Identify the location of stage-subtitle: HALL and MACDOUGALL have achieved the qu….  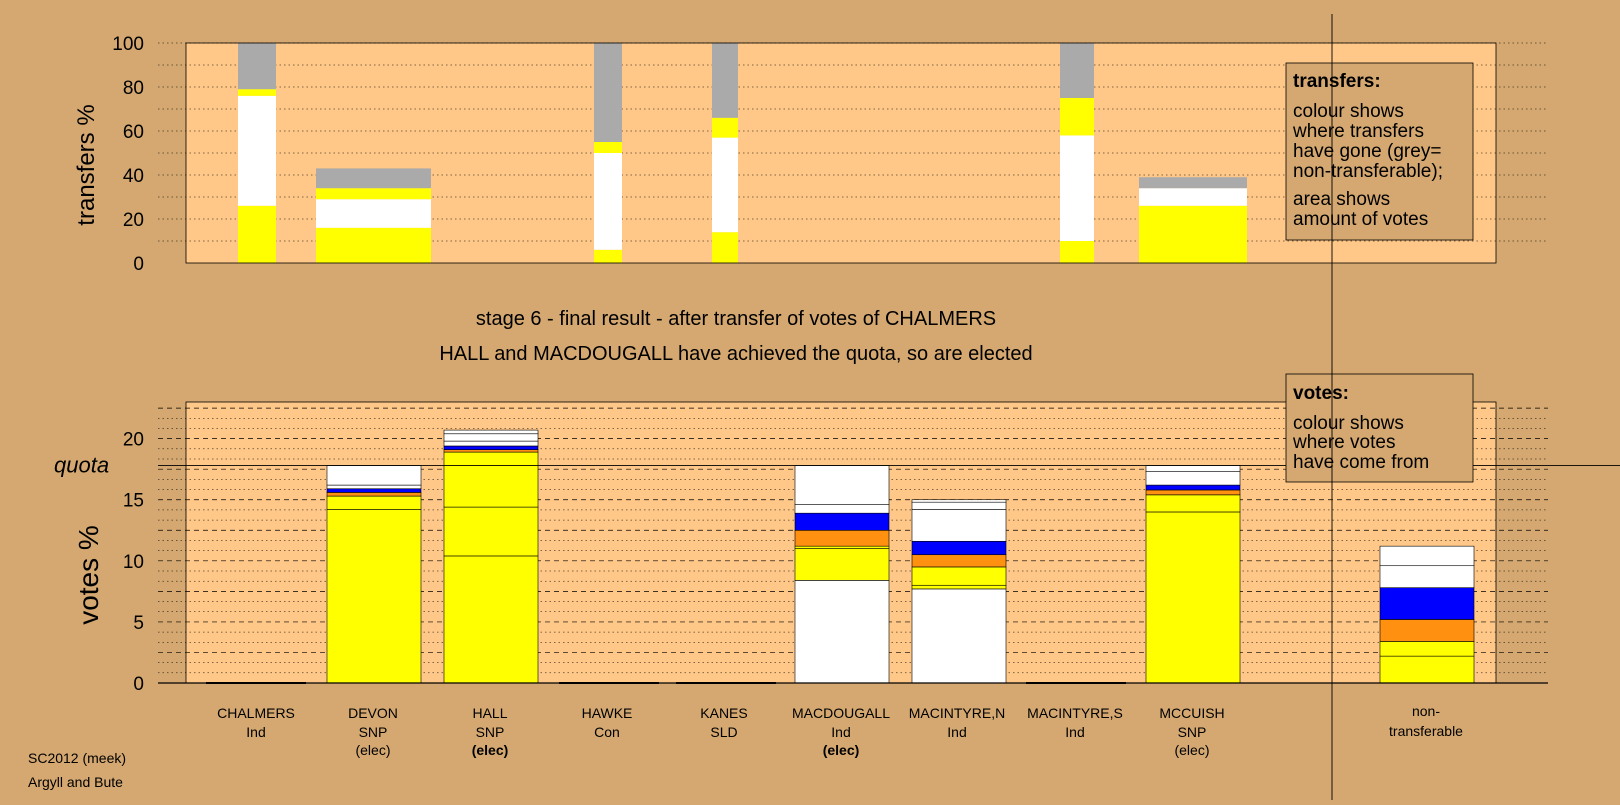
(735, 354).